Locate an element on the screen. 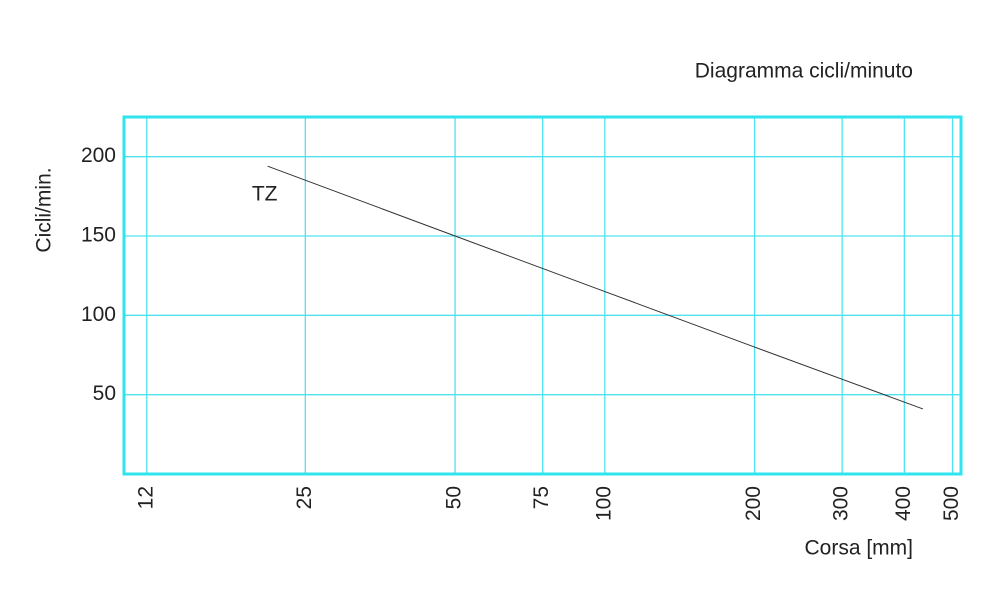 The height and width of the screenshot is (614, 1000). y-tick-label: 100 is located at coordinates (98, 314).